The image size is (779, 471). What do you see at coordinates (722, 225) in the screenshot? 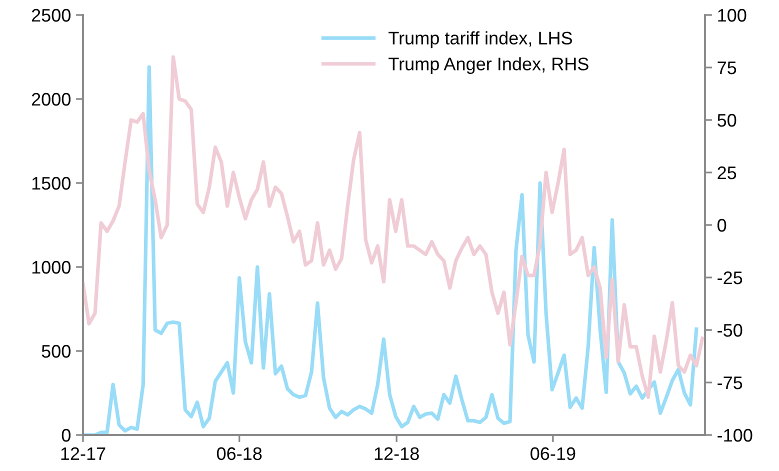
I see `y2-tick-label: 0` at bounding box center [722, 225].